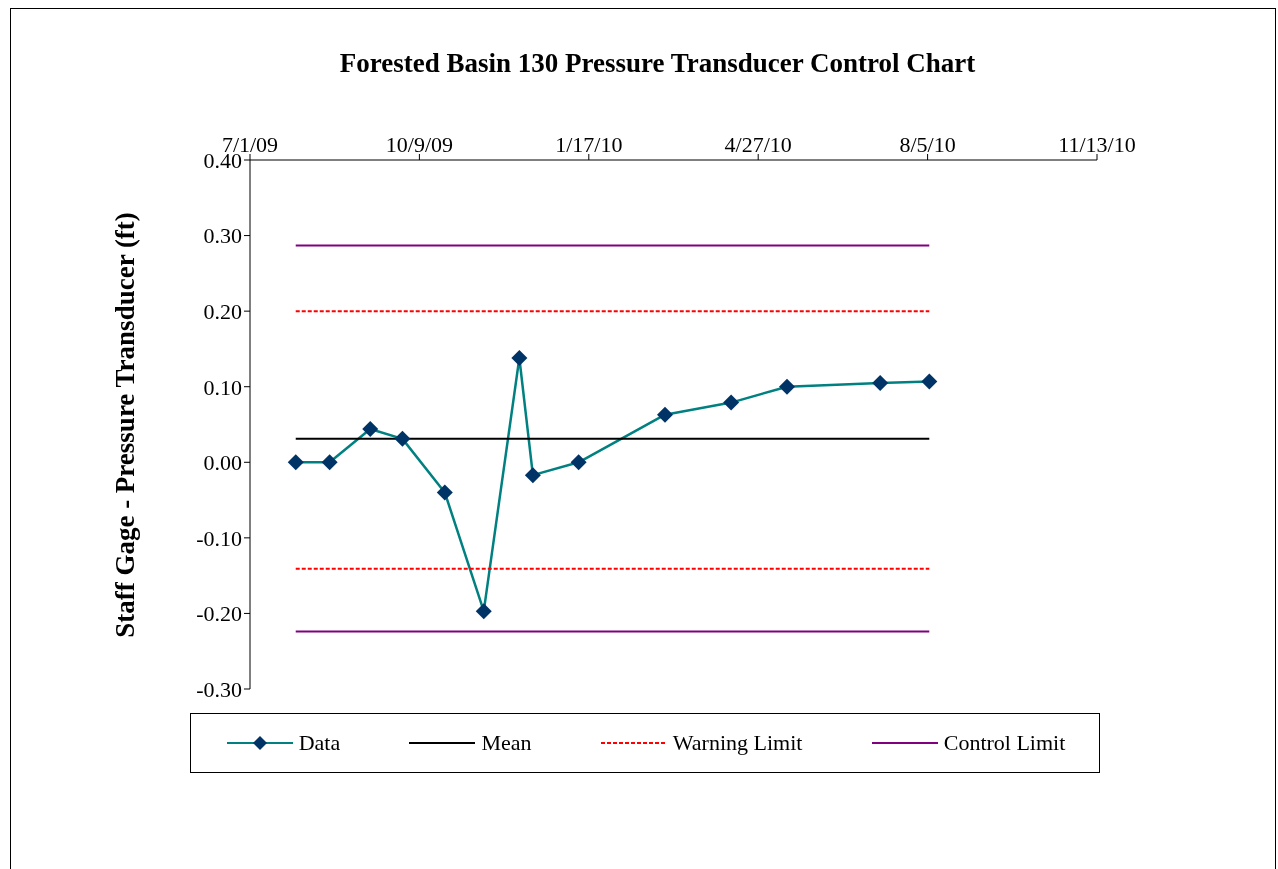  Describe the element at coordinates (219, 614) in the screenshot. I see `y-tick-label: -0.20` at that location.